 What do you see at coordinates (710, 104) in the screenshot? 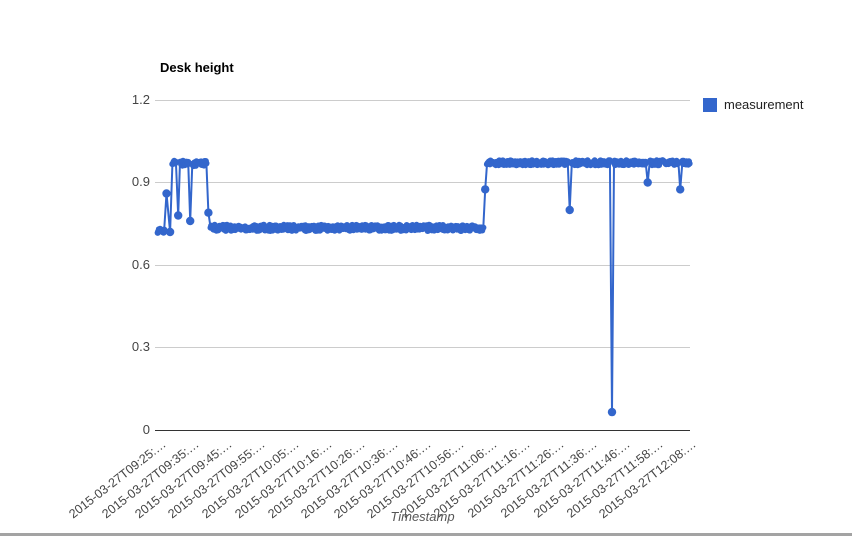
I see `legend-color-swatch` at bounding box center [710, 104].